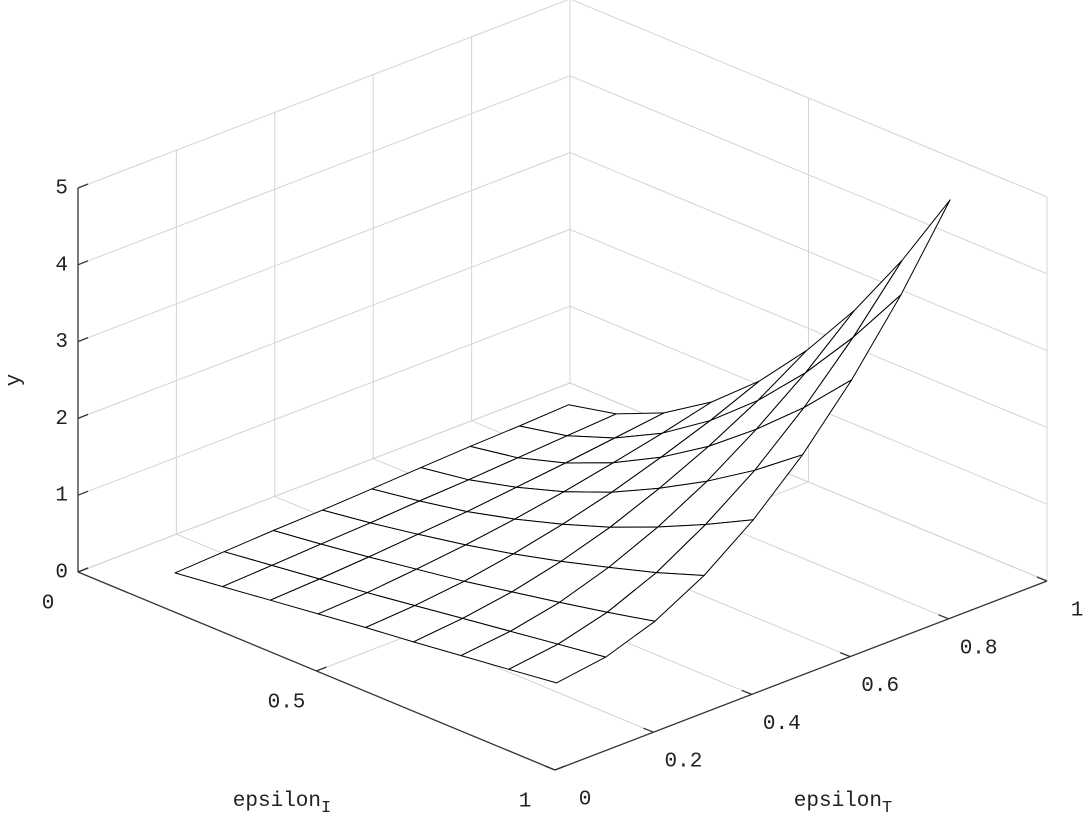 The height and width of the screenshot is (825, 1084). I want to click on y-axis-label: epsilonT, so click(843, 804).